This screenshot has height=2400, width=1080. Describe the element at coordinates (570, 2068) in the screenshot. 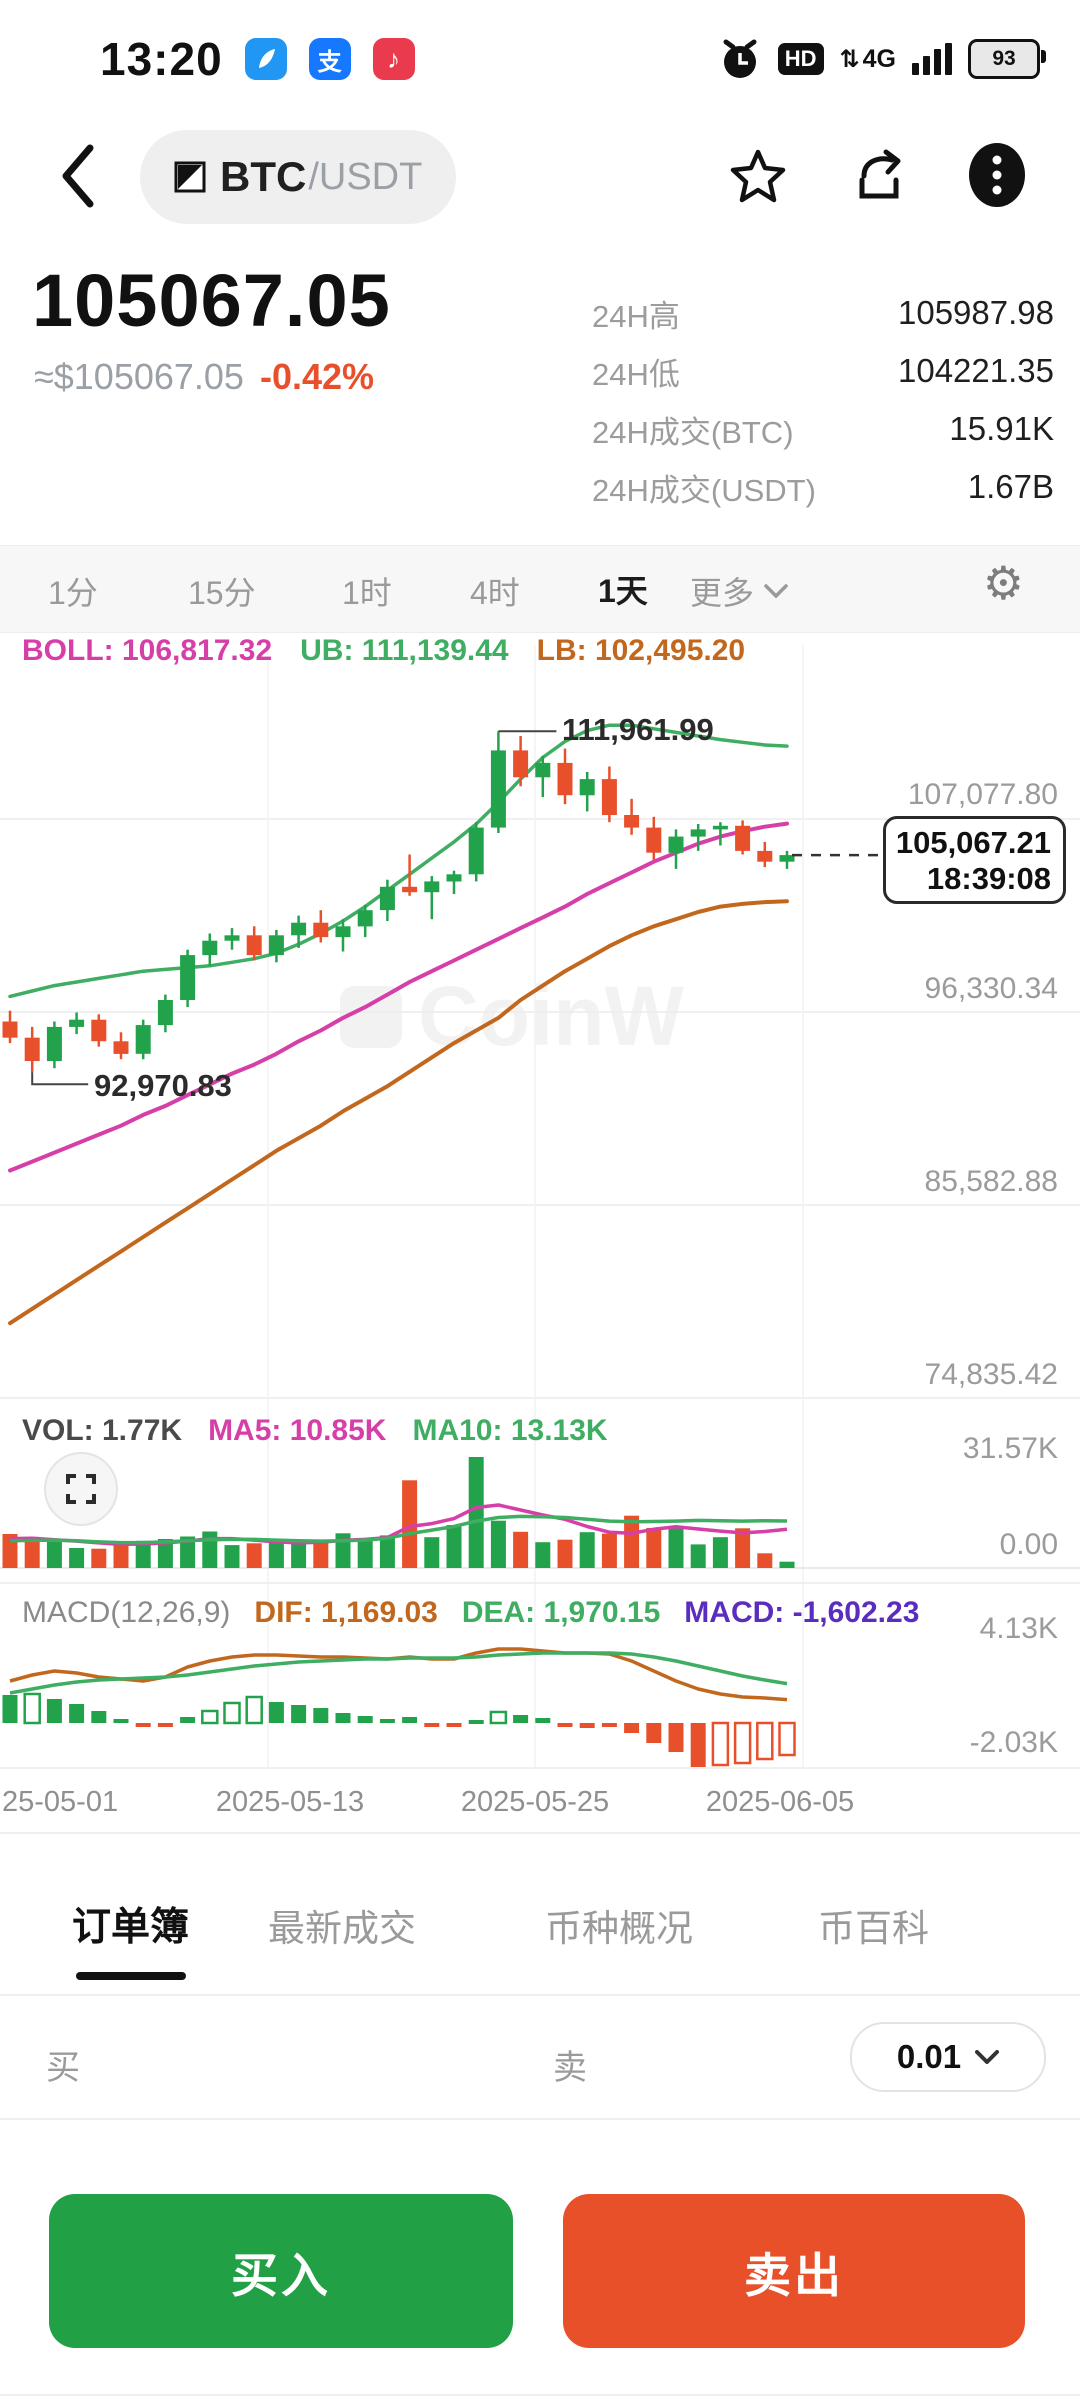

I see `sell-column-label: 卖` at that location.